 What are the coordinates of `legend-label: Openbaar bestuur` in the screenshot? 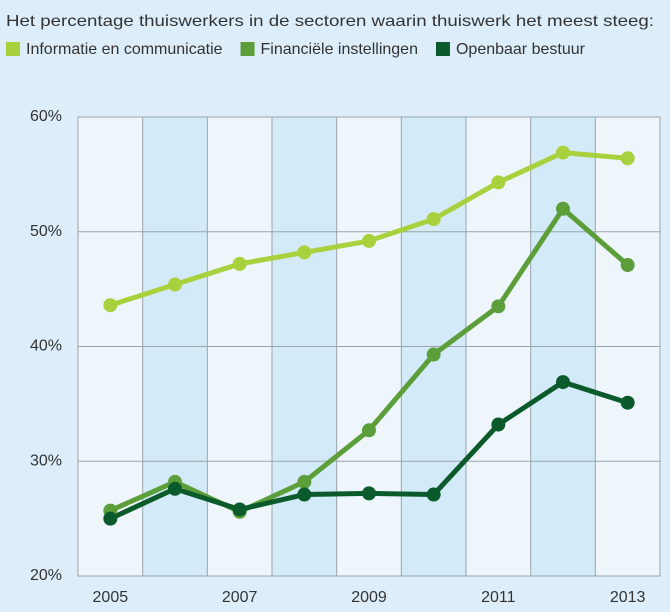 It's located at (521, 49).